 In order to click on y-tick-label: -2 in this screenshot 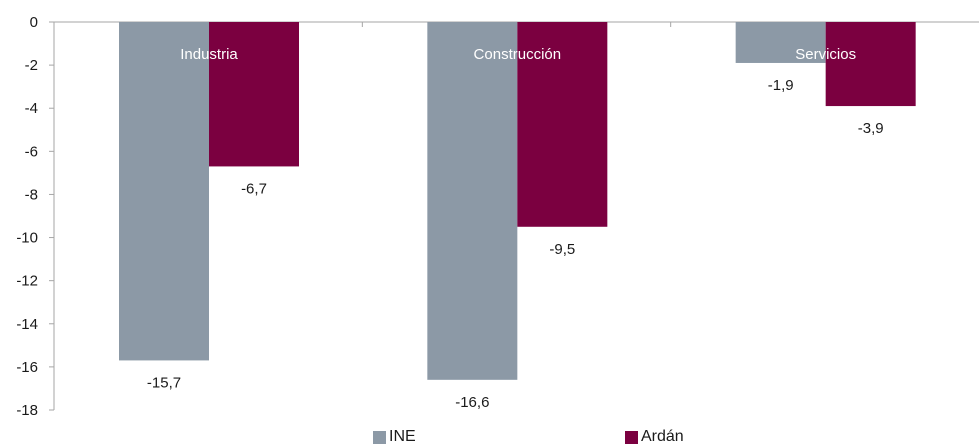, I will do `click(31, 65)`.